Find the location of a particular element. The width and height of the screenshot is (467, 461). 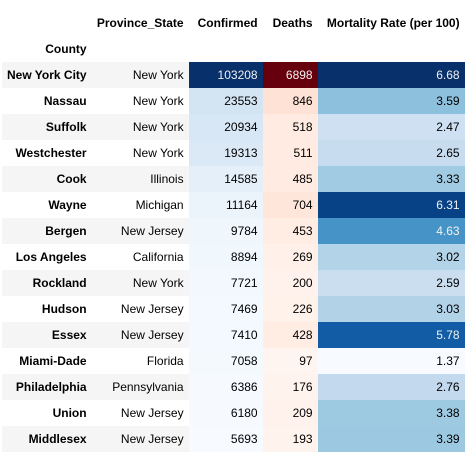

table-row: New York City New York 103208 6898 6.68 is located at coordinates (233, 75).